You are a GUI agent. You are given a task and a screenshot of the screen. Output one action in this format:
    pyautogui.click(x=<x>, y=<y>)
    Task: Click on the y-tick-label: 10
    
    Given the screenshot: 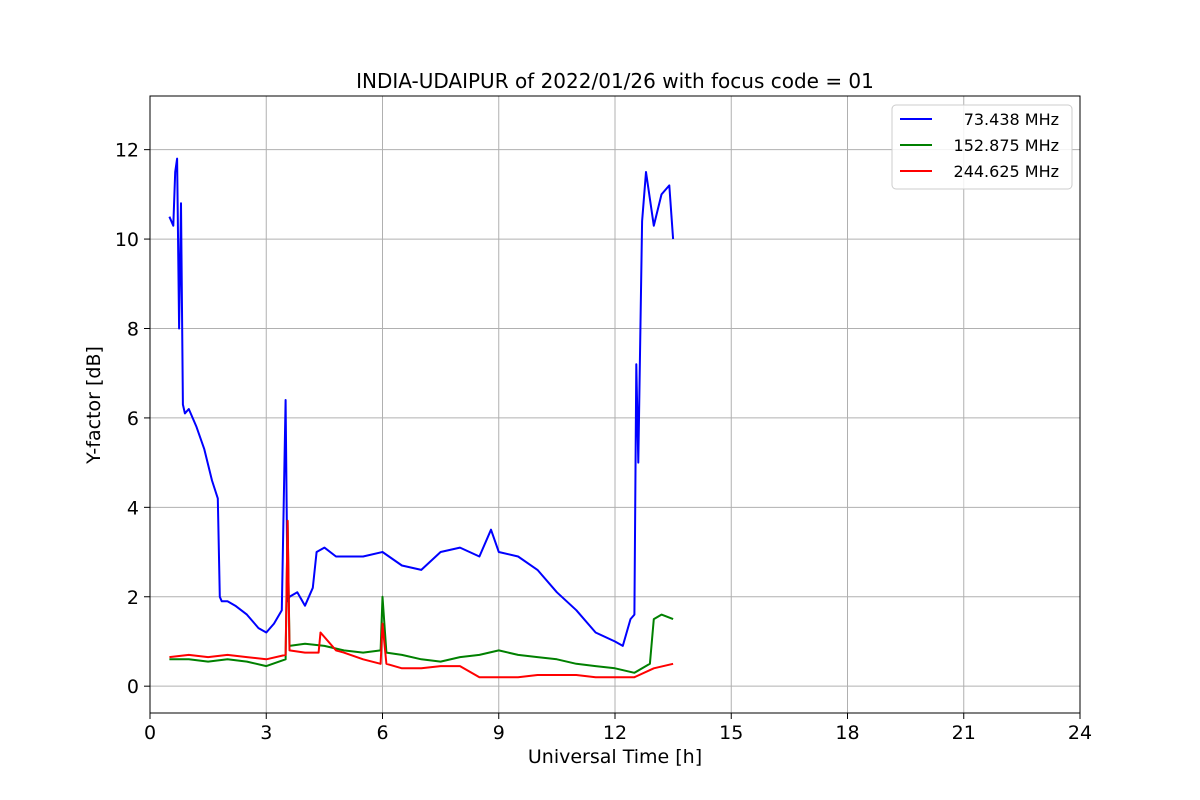 What is the action you would take?
    pyautogui.click(x=127, y=240)
    